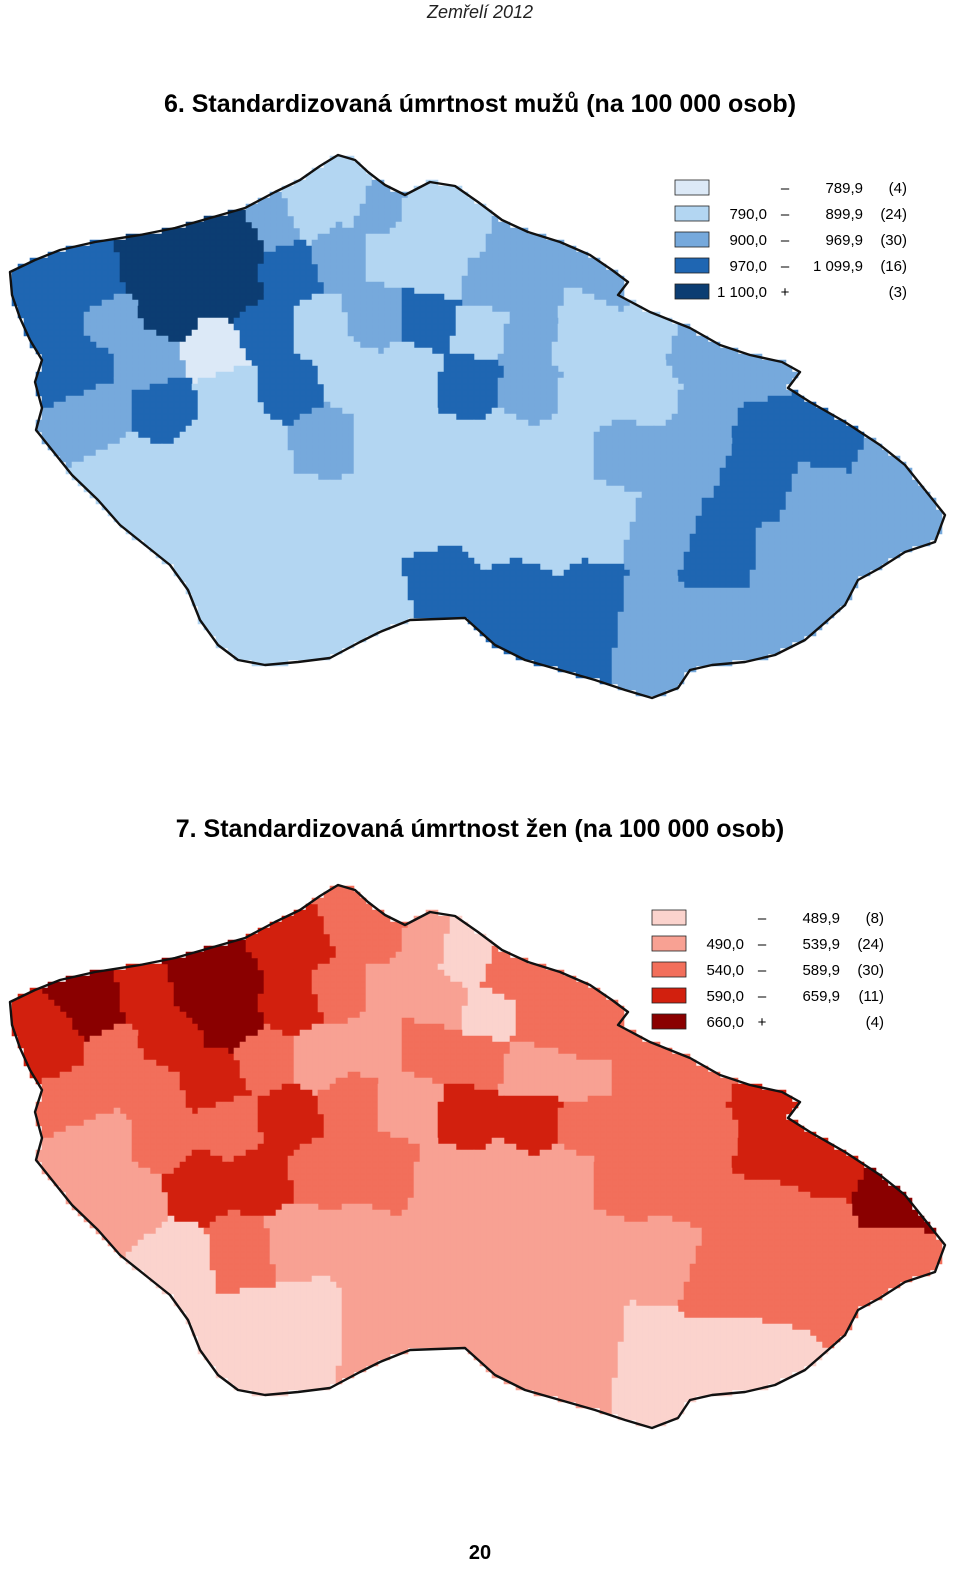 The width and height of the screenshot is (960, 1578). What do you see at coordinates (725, 970) in the screenshot?
I see `legend-from: 540,0` at bounding box center [725, 970].